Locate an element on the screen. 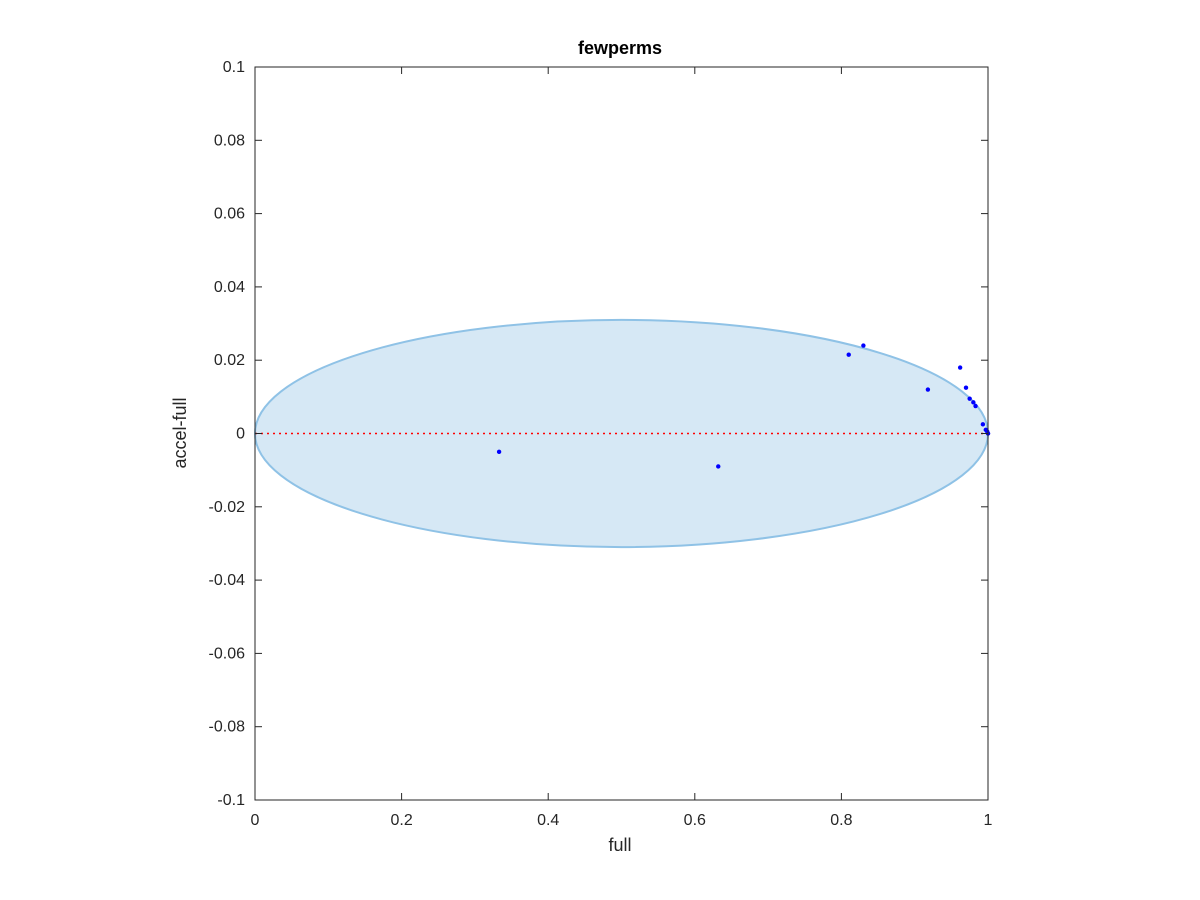 This screenshot has width=1200, height=900. x-tick-label: 0.2 is located at coordinates (401, 820).